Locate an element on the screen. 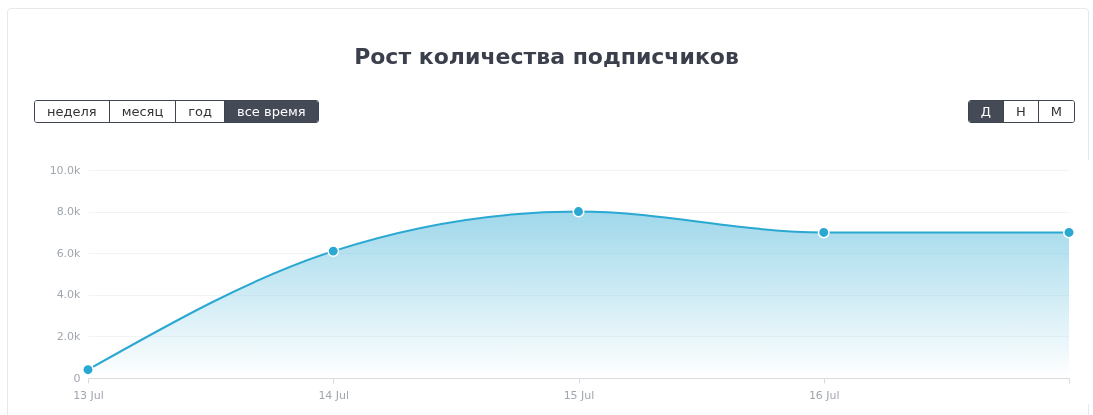  text: неделя is located at coordinates (72, 111).